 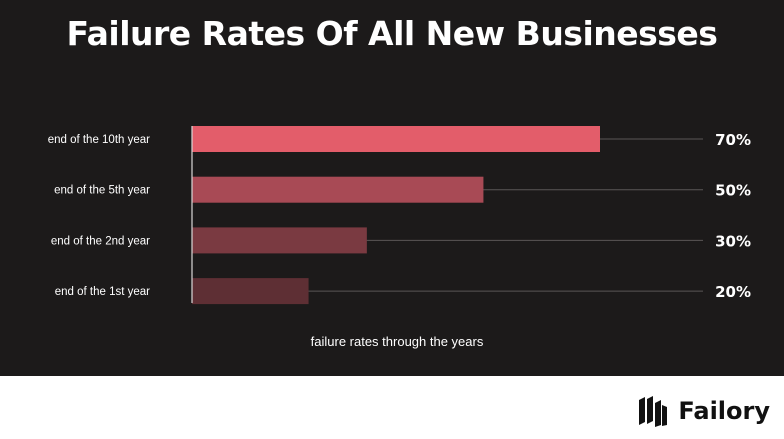 I want to click on footer: Failory, so click(x=392, y=407).